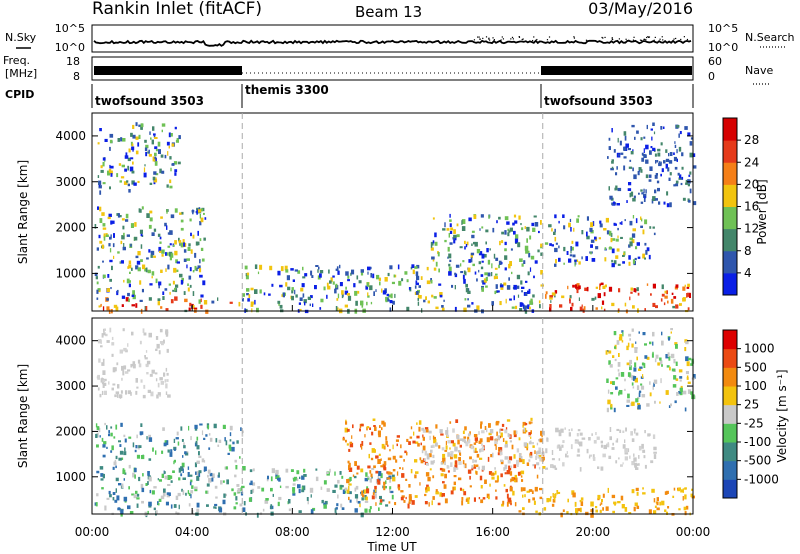 The width and height of the screenshot is (800, 554). Describe the element at coordinates (287, 90) in the screenshot. I see `cpid-segment-2-label: themis 3300` at that location.